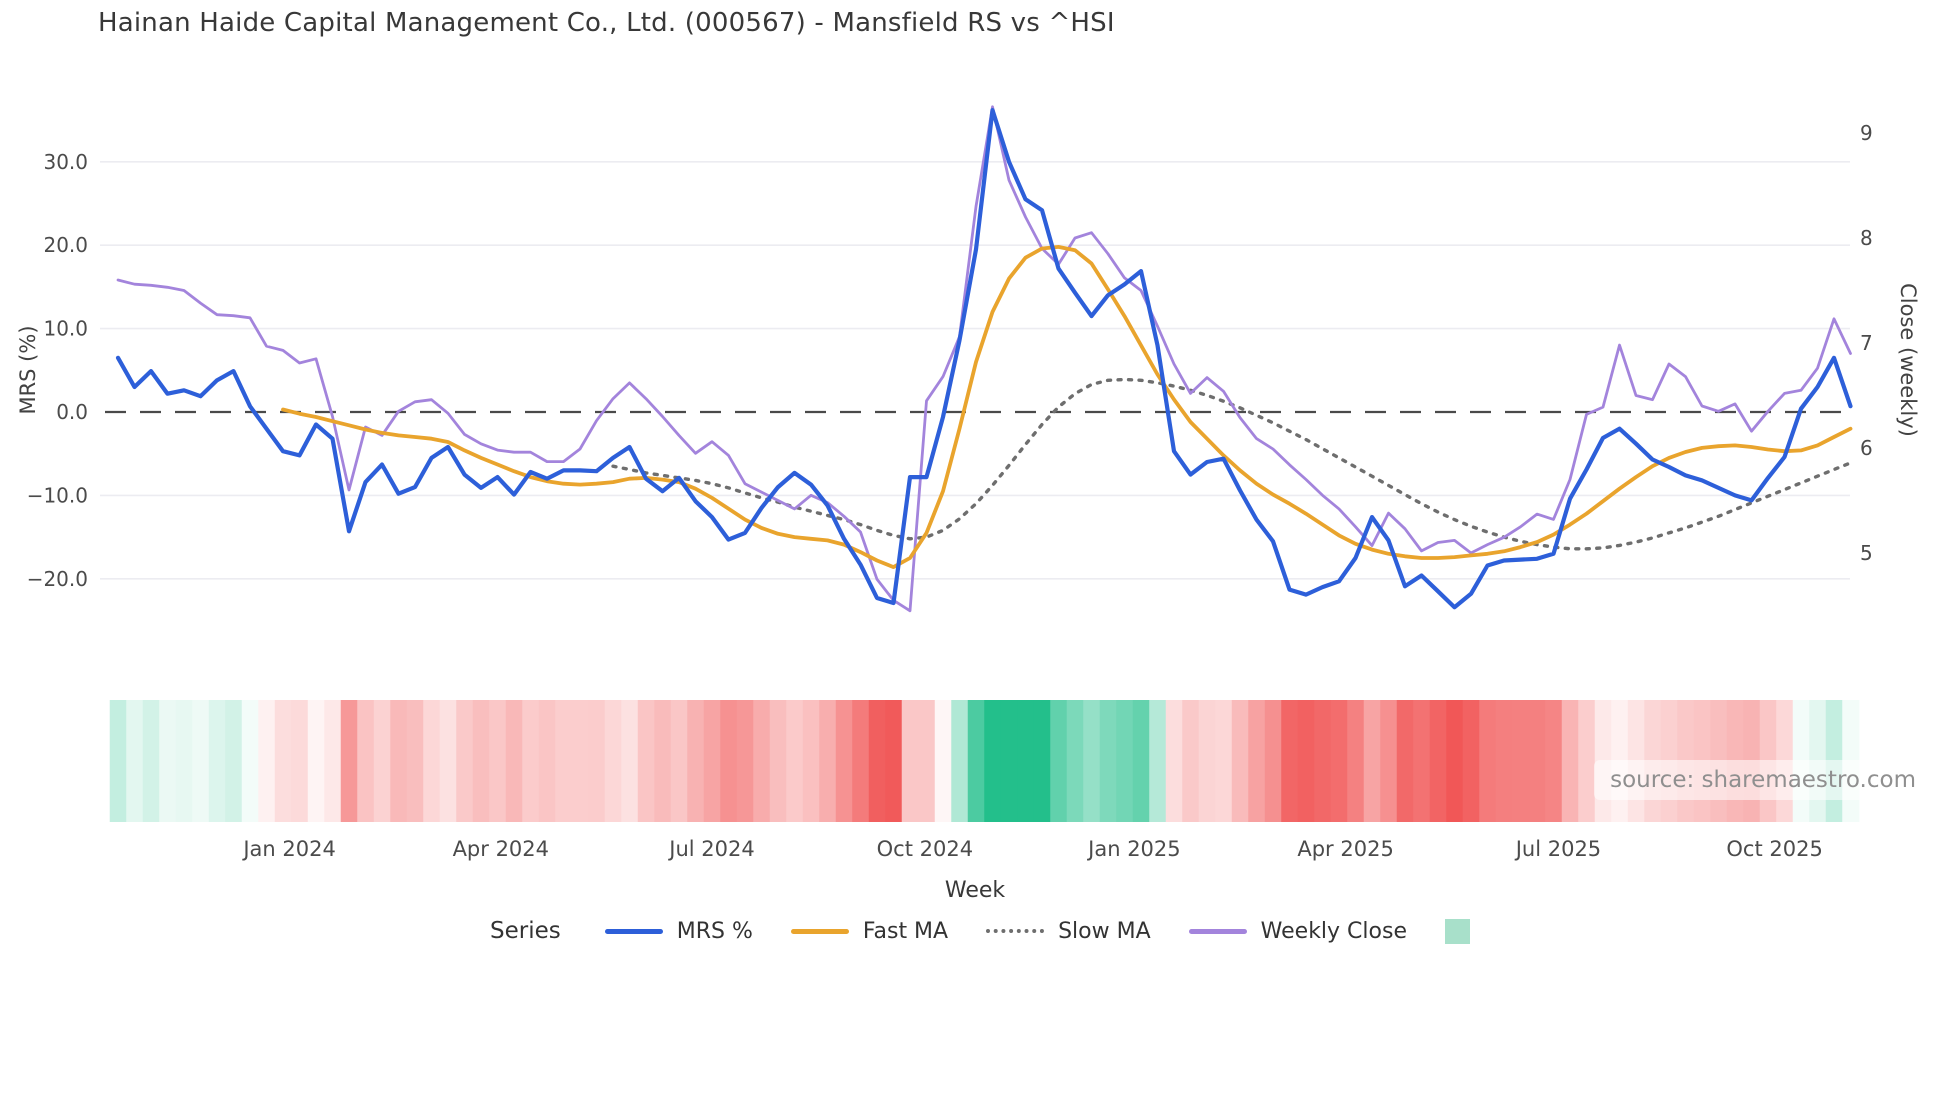 This screenshot has height=1102, width=1960. I want to click on left-axis-tick: −10.0, so click(57, 495).